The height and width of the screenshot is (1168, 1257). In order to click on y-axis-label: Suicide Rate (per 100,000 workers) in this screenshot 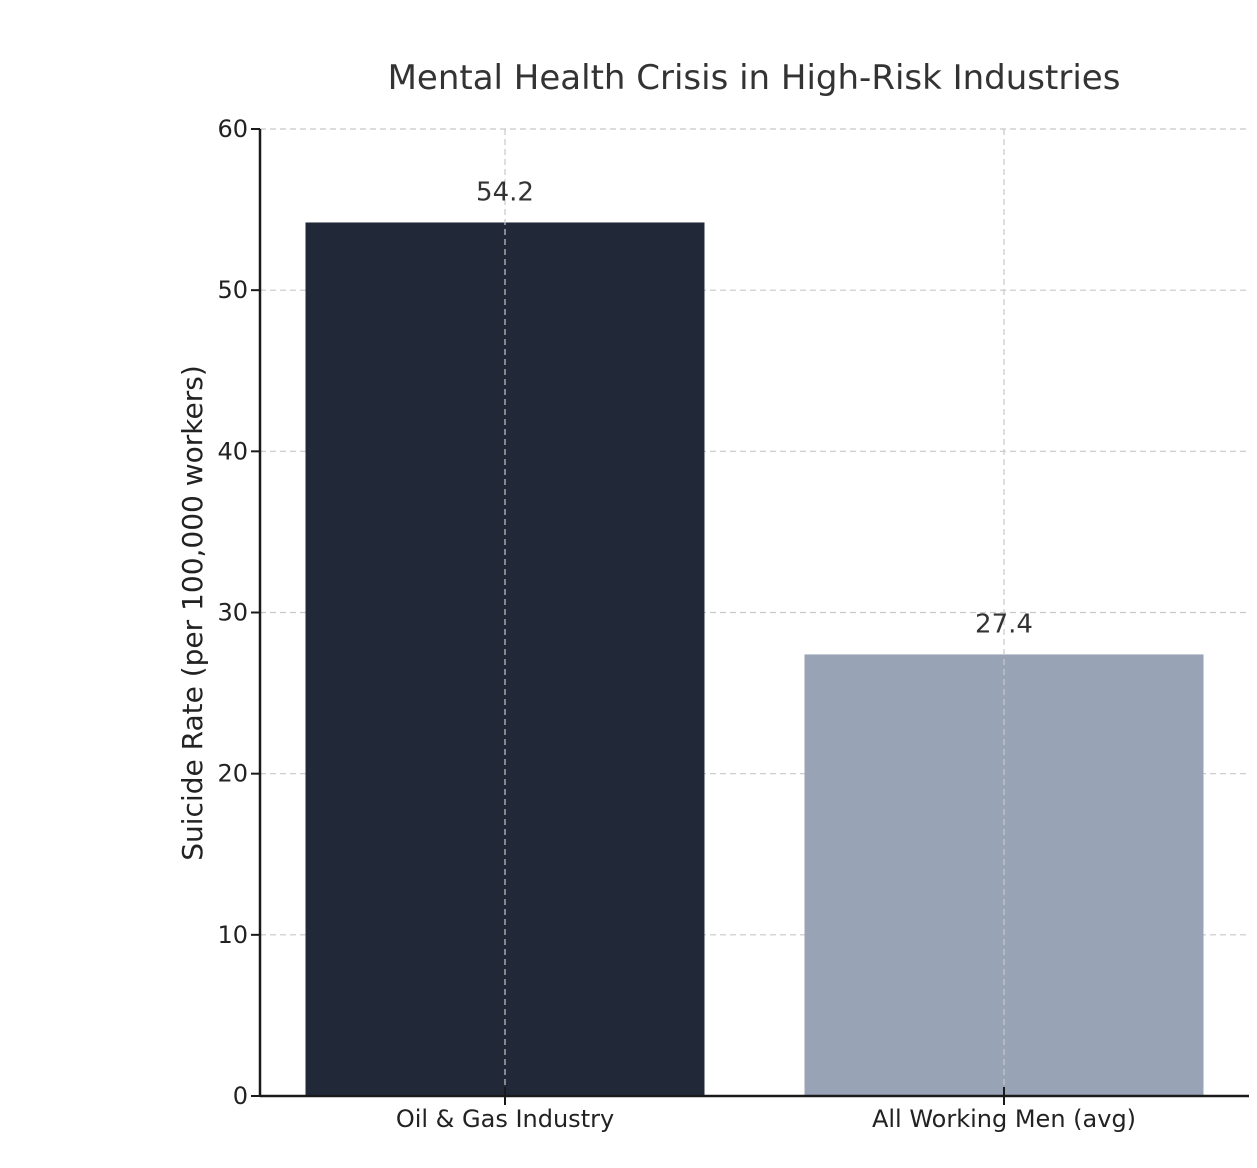, I will do `click(192, 613)`.